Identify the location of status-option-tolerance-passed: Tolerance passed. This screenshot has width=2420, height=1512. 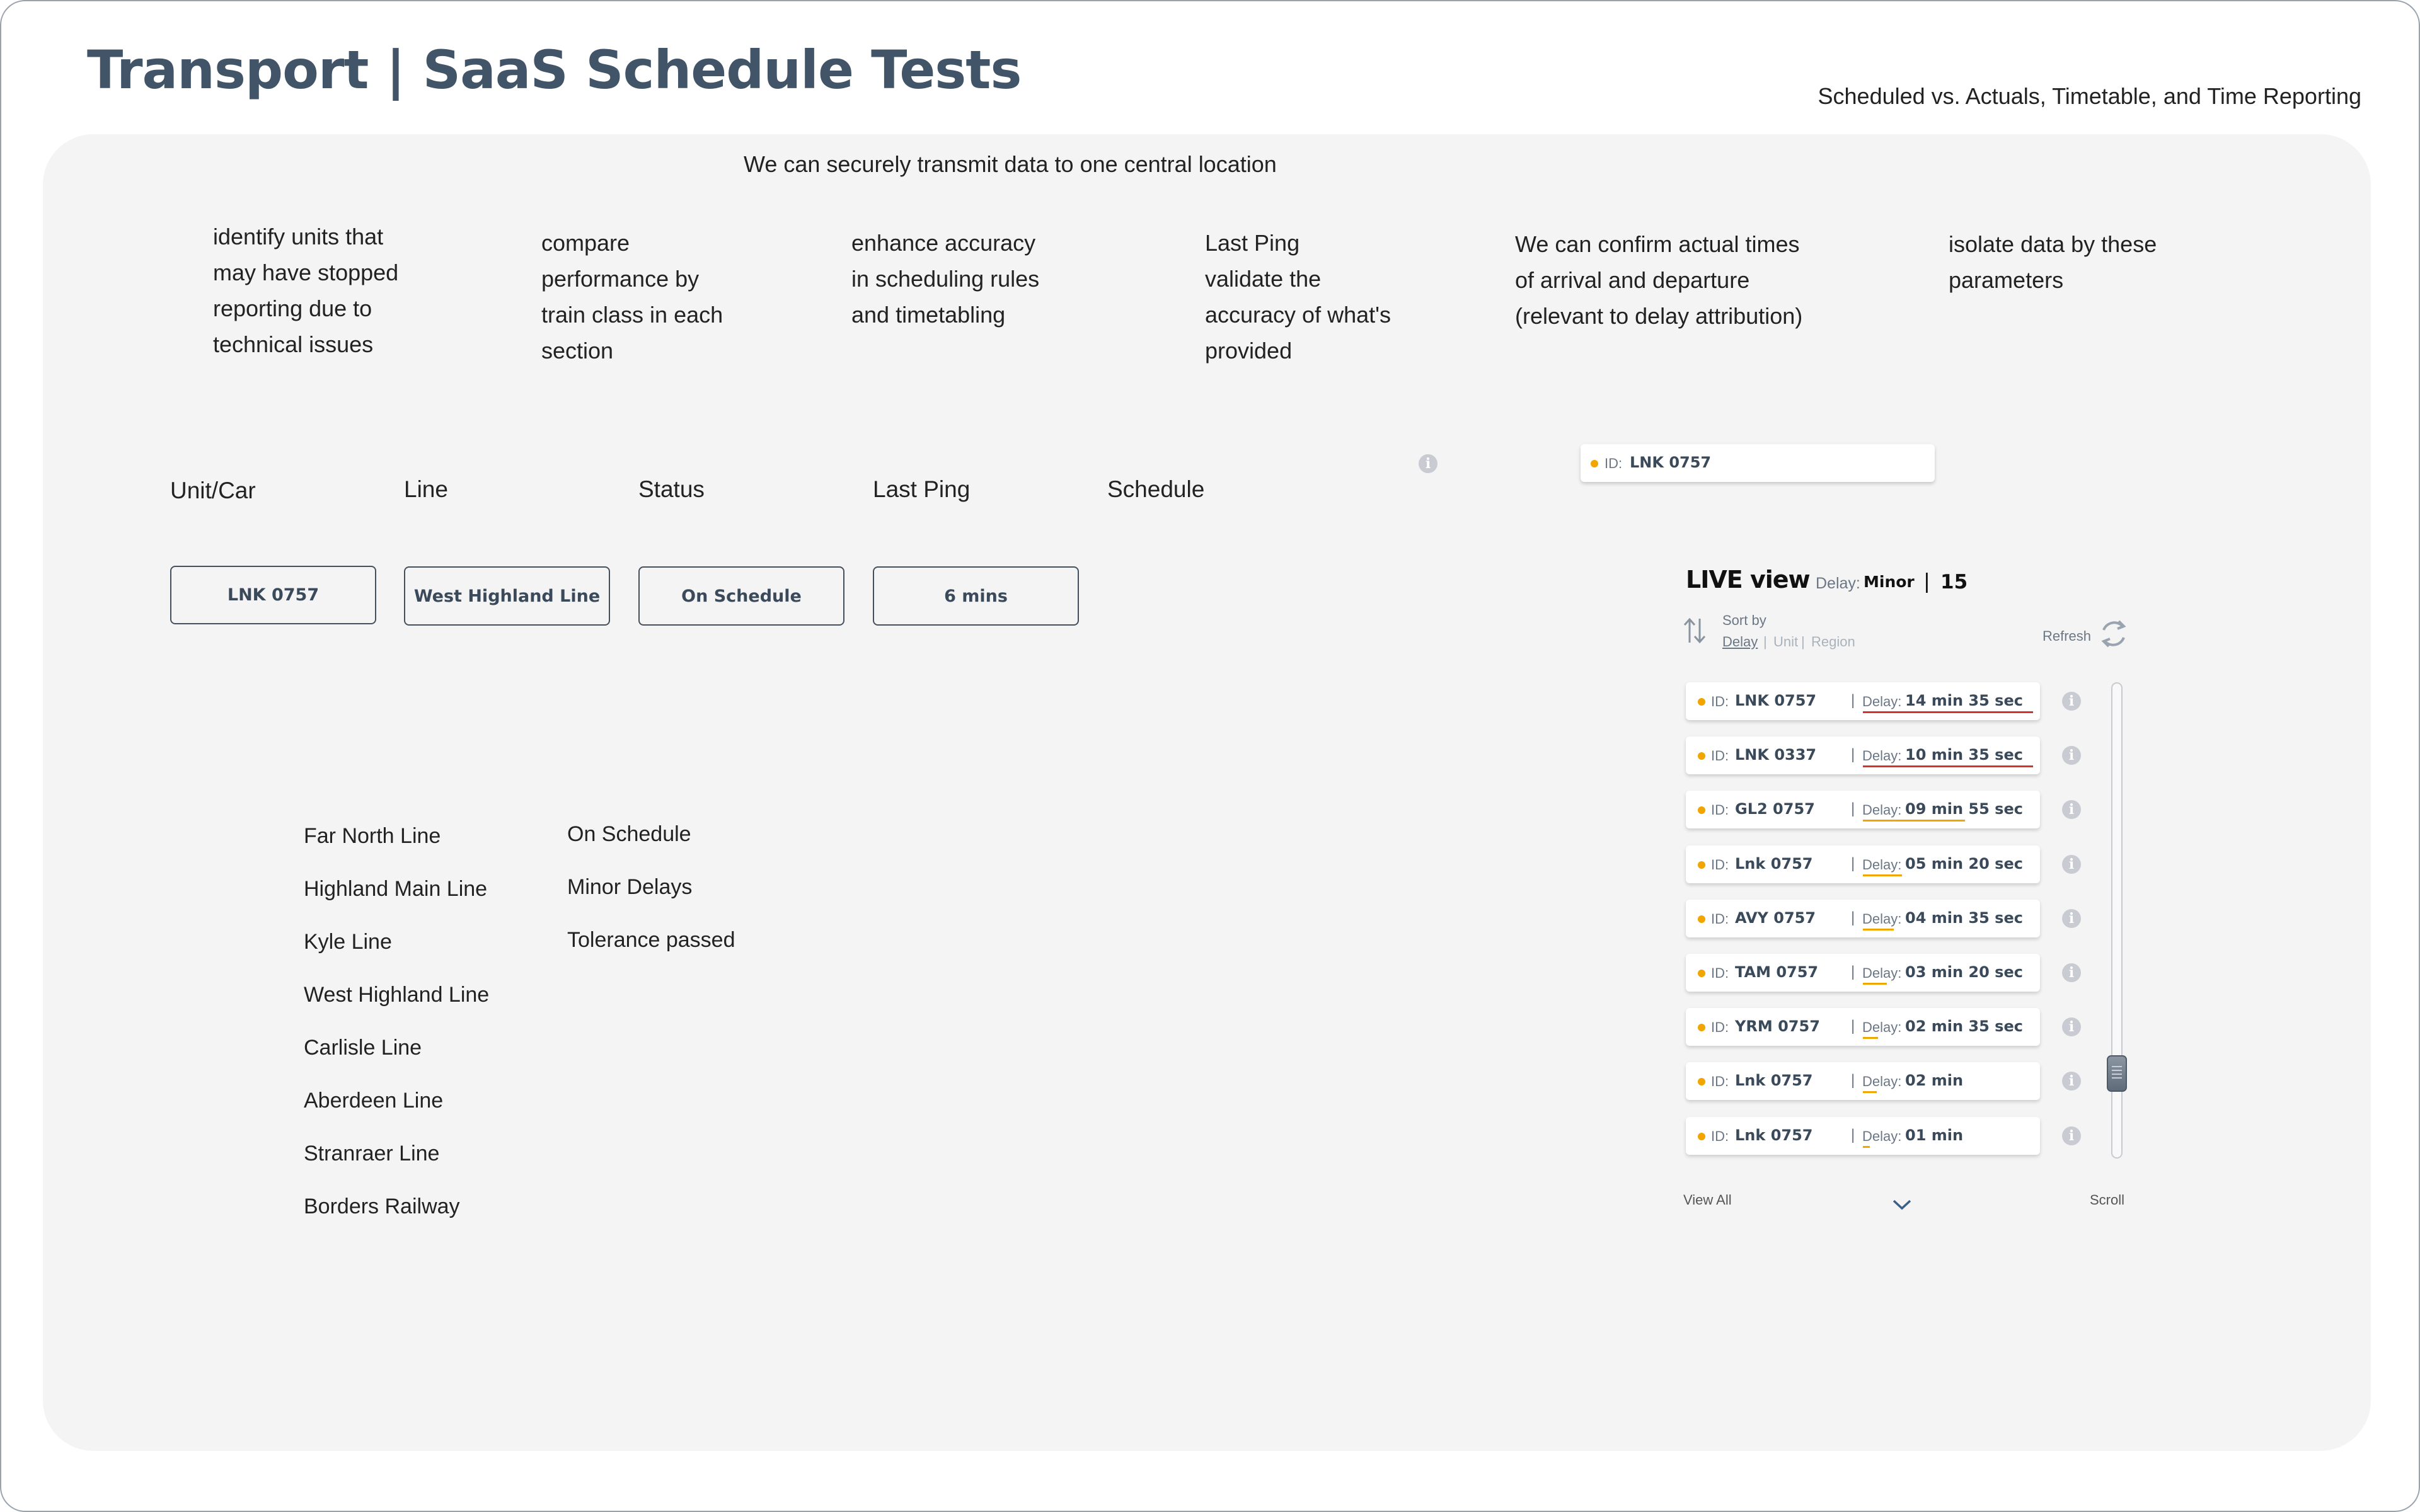
(651, 940).